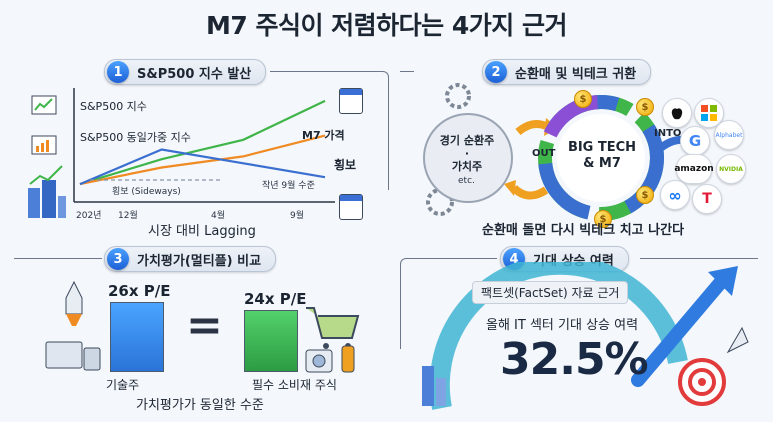 Image resolution: width=773 pixels, height=422 pixels. Describe the element at coordinates (428, 386) in the screenshot. I see `building-icon` at that location.